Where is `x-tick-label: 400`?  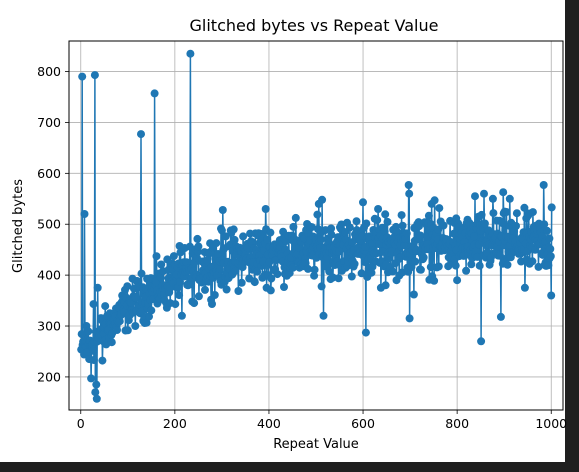 x-tick-label: 400 is located at coordinates (269, 423).